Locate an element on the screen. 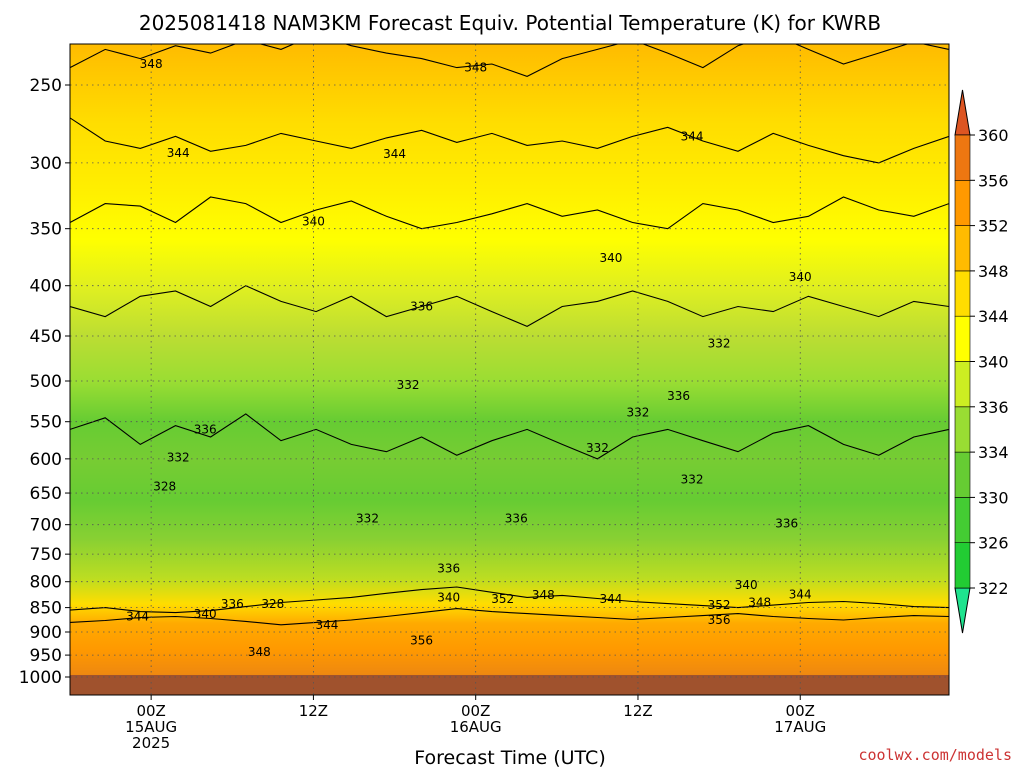 Image resolution: width=1024 pixels, height=768 pixels. colorbar-tick-label: 352 is located at coordinates (993, 226).